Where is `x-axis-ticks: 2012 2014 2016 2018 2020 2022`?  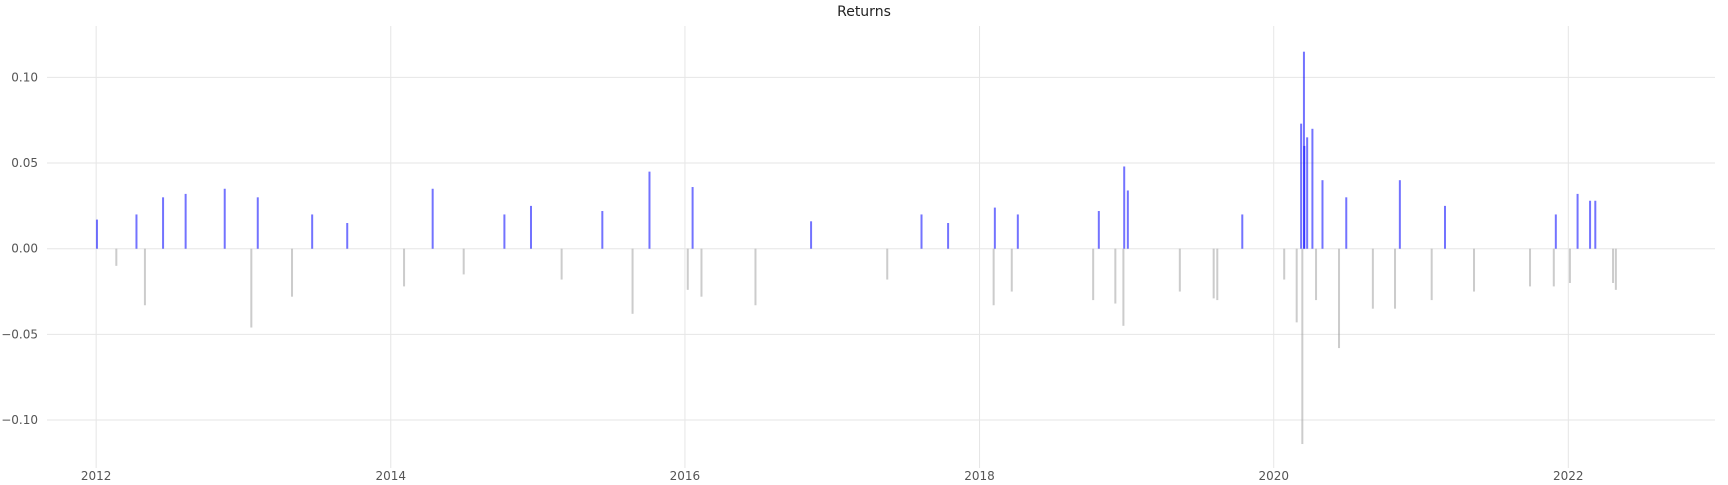 x-axis-ticks: 2012 2014 2016 2018 2020 2022 is located at coordinates (832, 476).